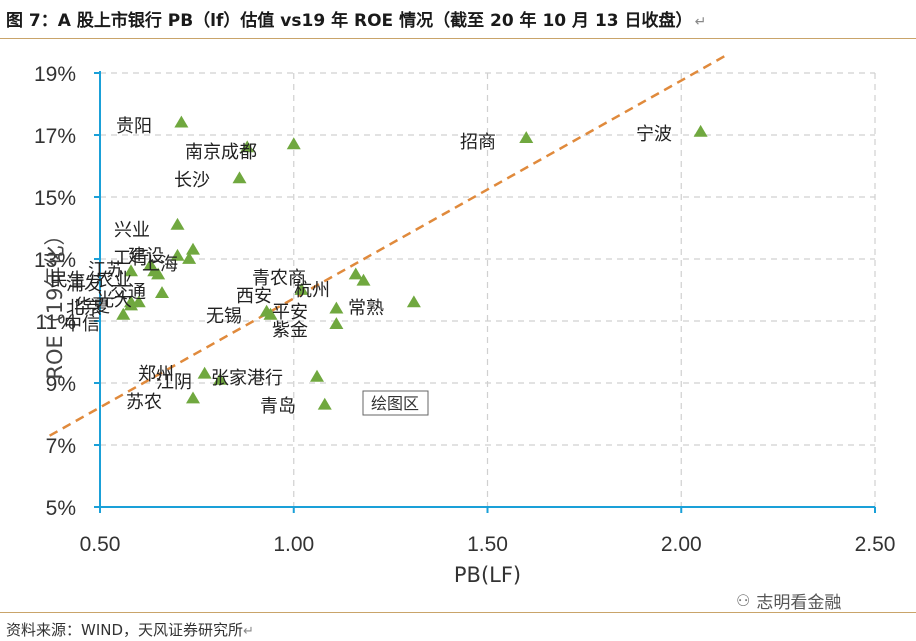 The image size is (916, 641). What do you see at coordinates (61, 446) in the screenshot?
I see `y-tick-label: 7%` at bounding box center [61, 446].